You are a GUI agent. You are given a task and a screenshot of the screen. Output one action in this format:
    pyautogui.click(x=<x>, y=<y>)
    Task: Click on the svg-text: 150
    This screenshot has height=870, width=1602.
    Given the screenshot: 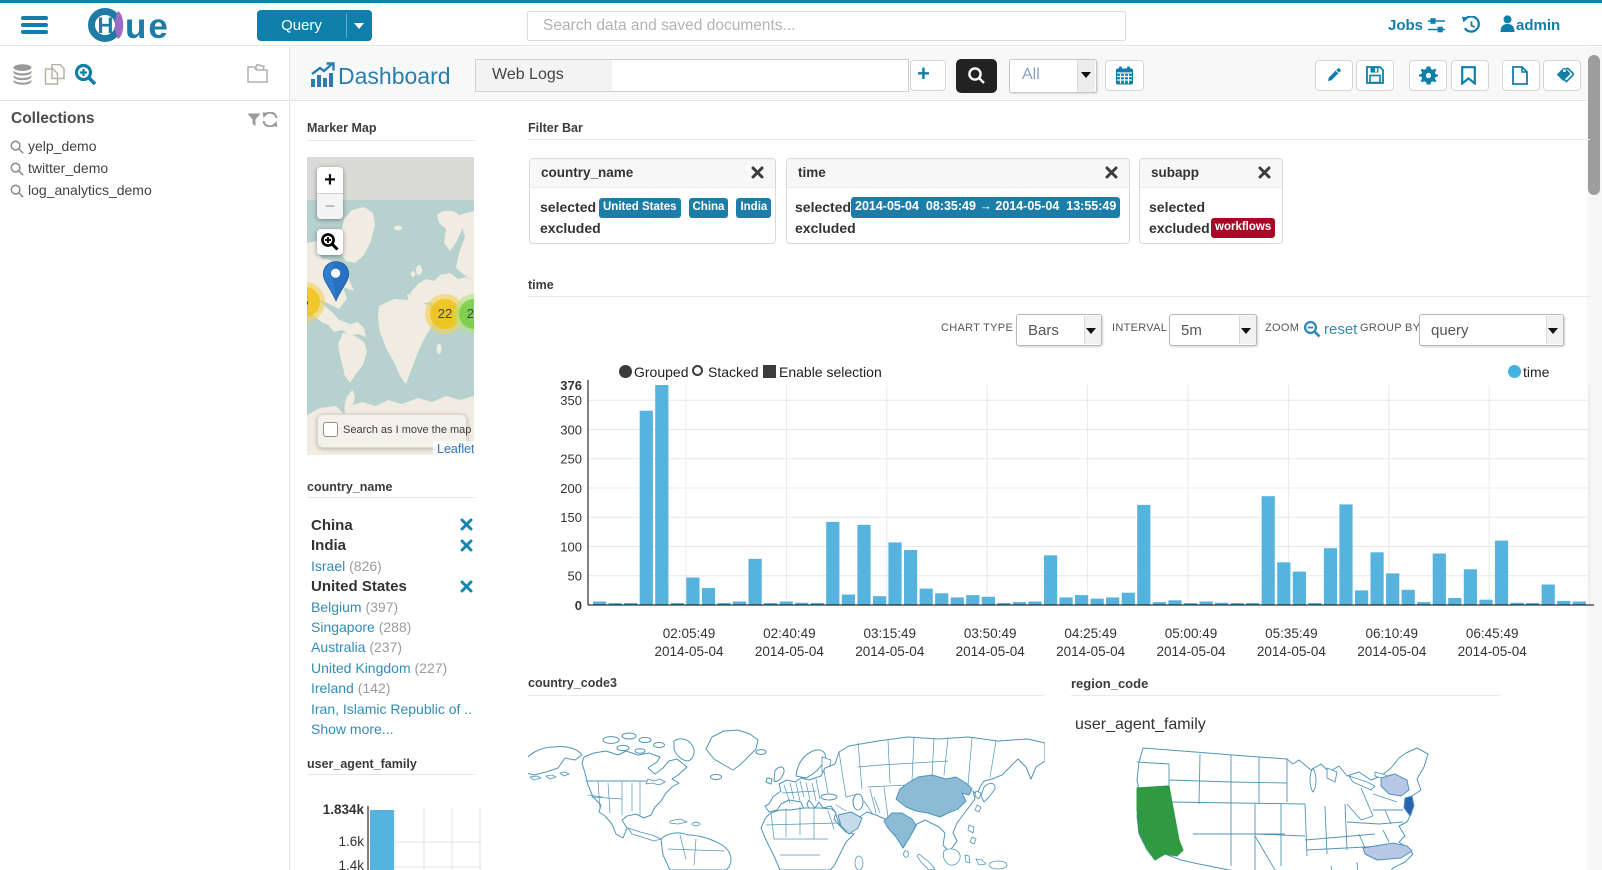 What is the action you would take?
    pyautogui.click(x=571, y=517)
    